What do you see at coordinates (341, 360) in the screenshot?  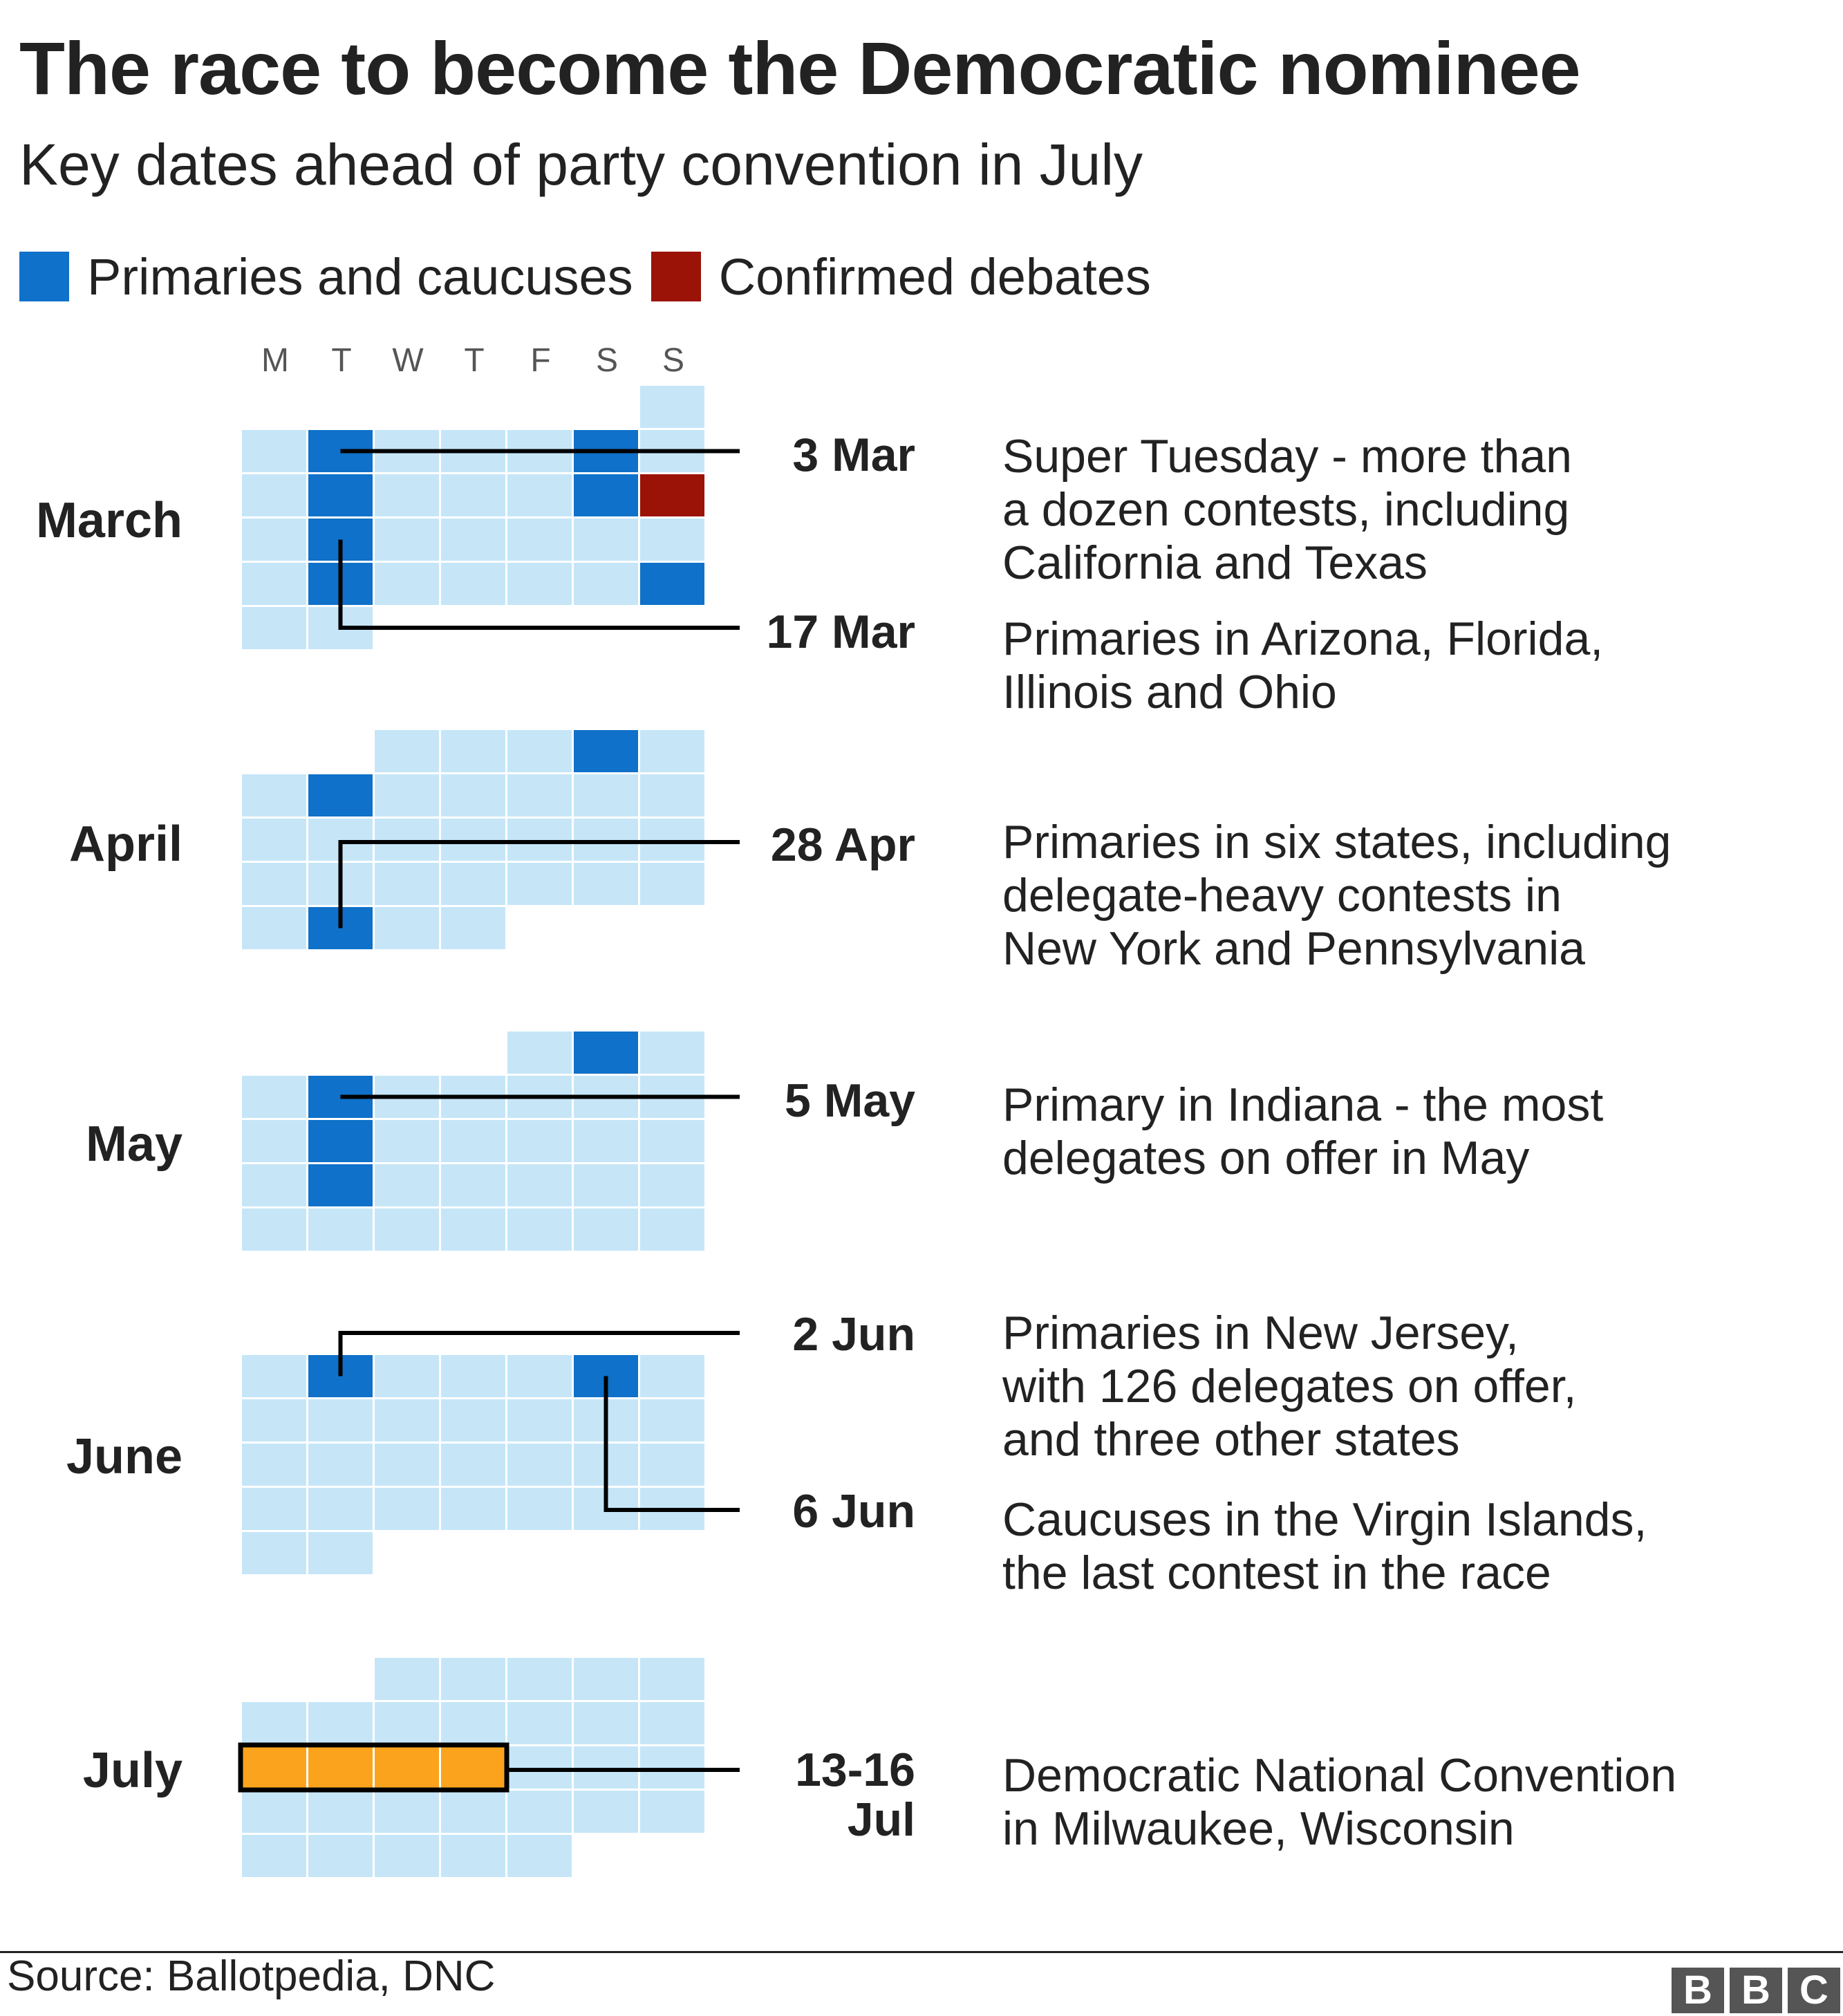 I see `weekday-header: T` at bounding box center [341, 360].